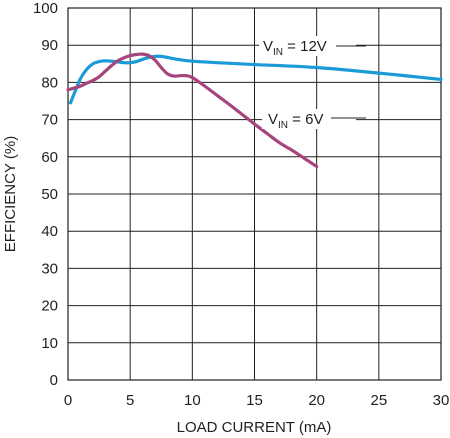 This screenshot has height=438, width=450. I want to click on y-tick-label: 100, so click(45, 8).